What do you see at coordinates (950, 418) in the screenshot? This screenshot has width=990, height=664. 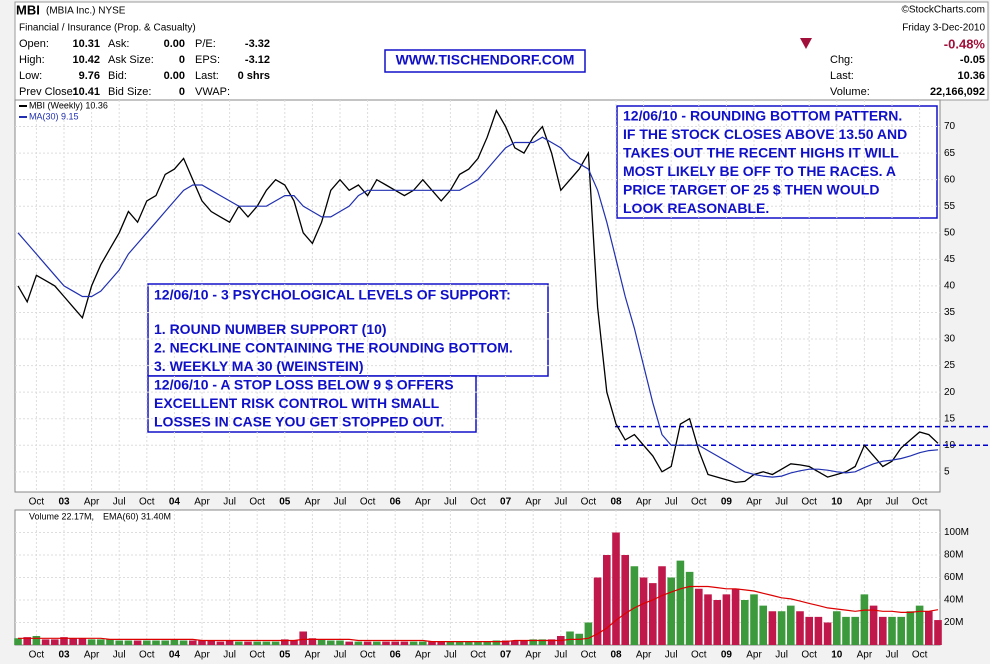 I see `y-tick-label: 15` at bounding box center [950, 418].